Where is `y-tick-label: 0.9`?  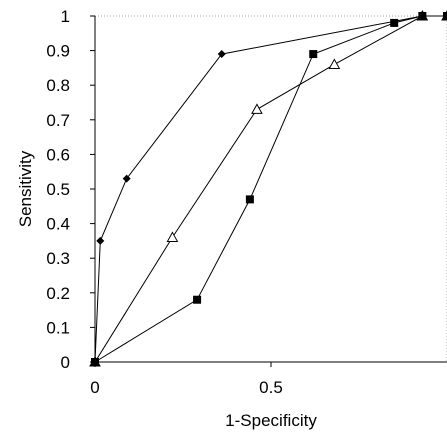
y-tick-label: 0.9 is located at coordinates (58, 51).